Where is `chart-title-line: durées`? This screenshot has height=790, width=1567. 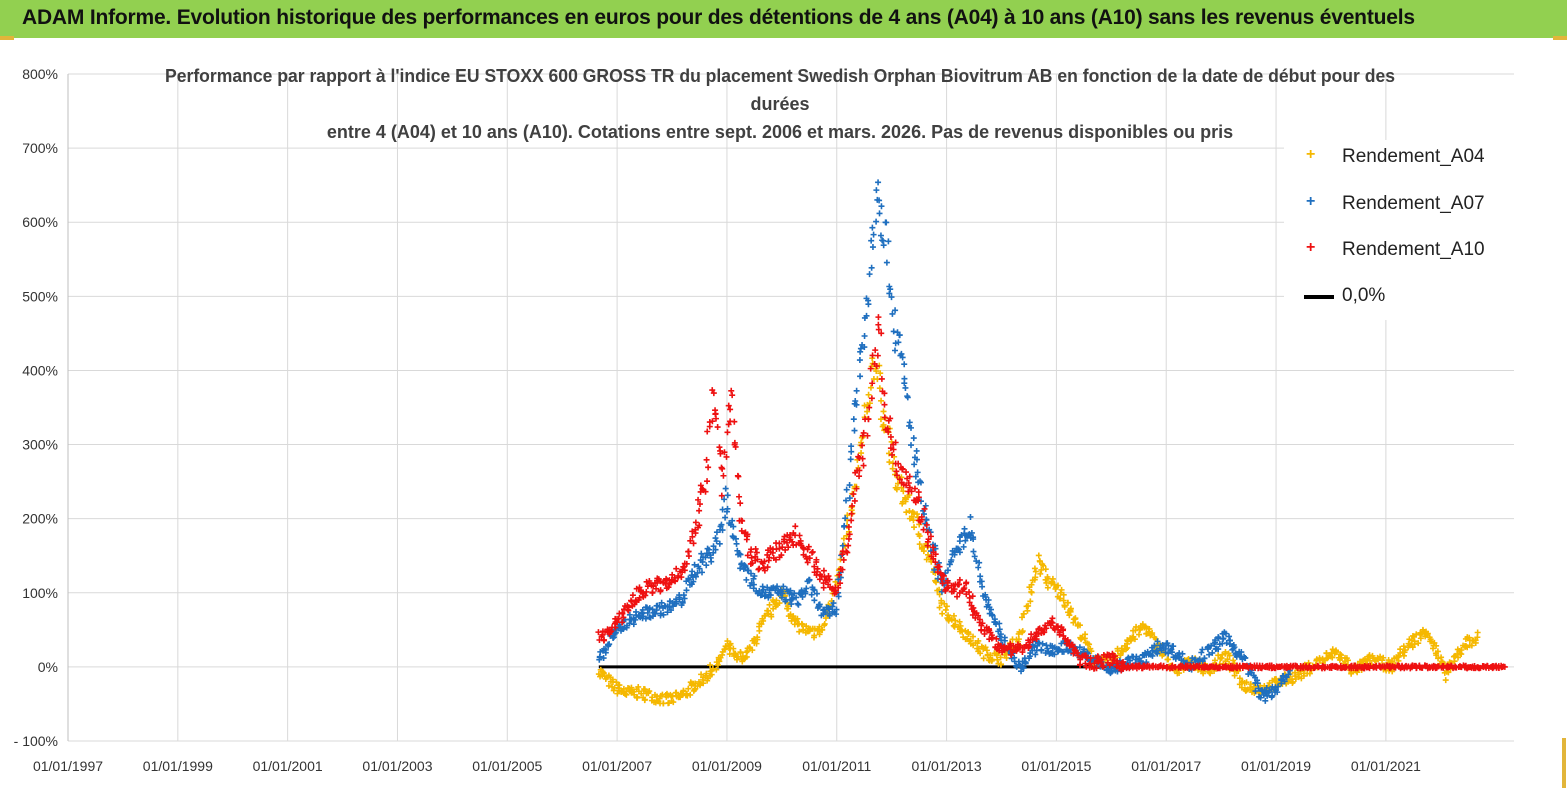
chart-title-line: durées is located at coordinates (779, 104).